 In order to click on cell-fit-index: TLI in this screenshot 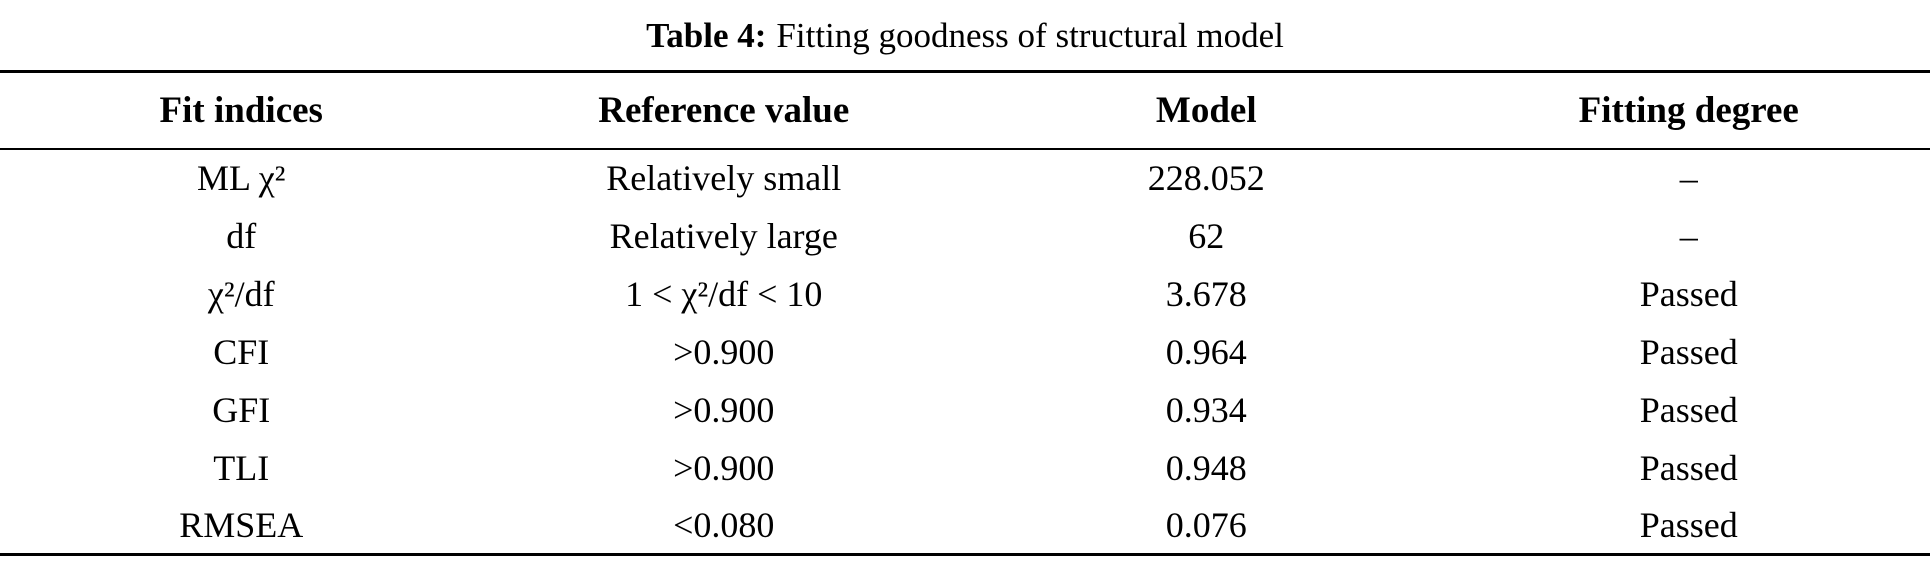, I will do `click(241, 467)`.